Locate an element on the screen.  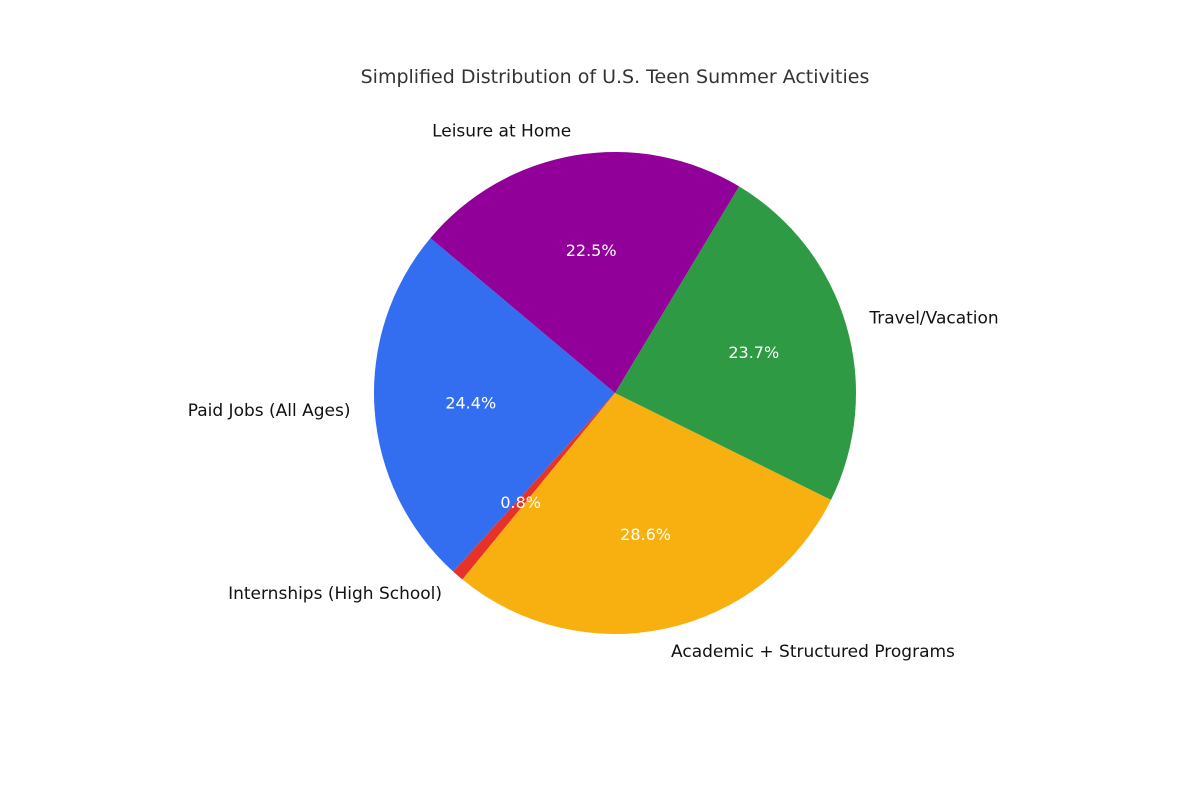
slice-label-leisure-at-home: Leisure at Home is located at coordinates (501, 132).